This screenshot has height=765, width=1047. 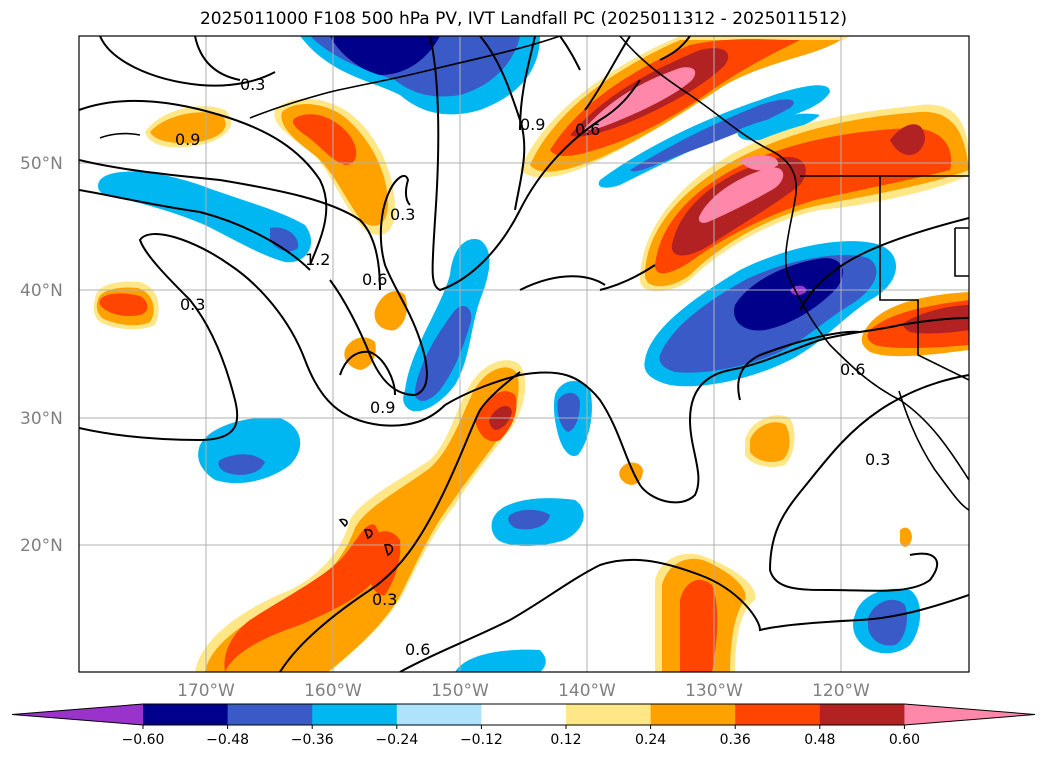 What do you see at coordinates (688, 630) in the screenshot?
I see `pv-negative-southeast` at bounding box center [688, 630].